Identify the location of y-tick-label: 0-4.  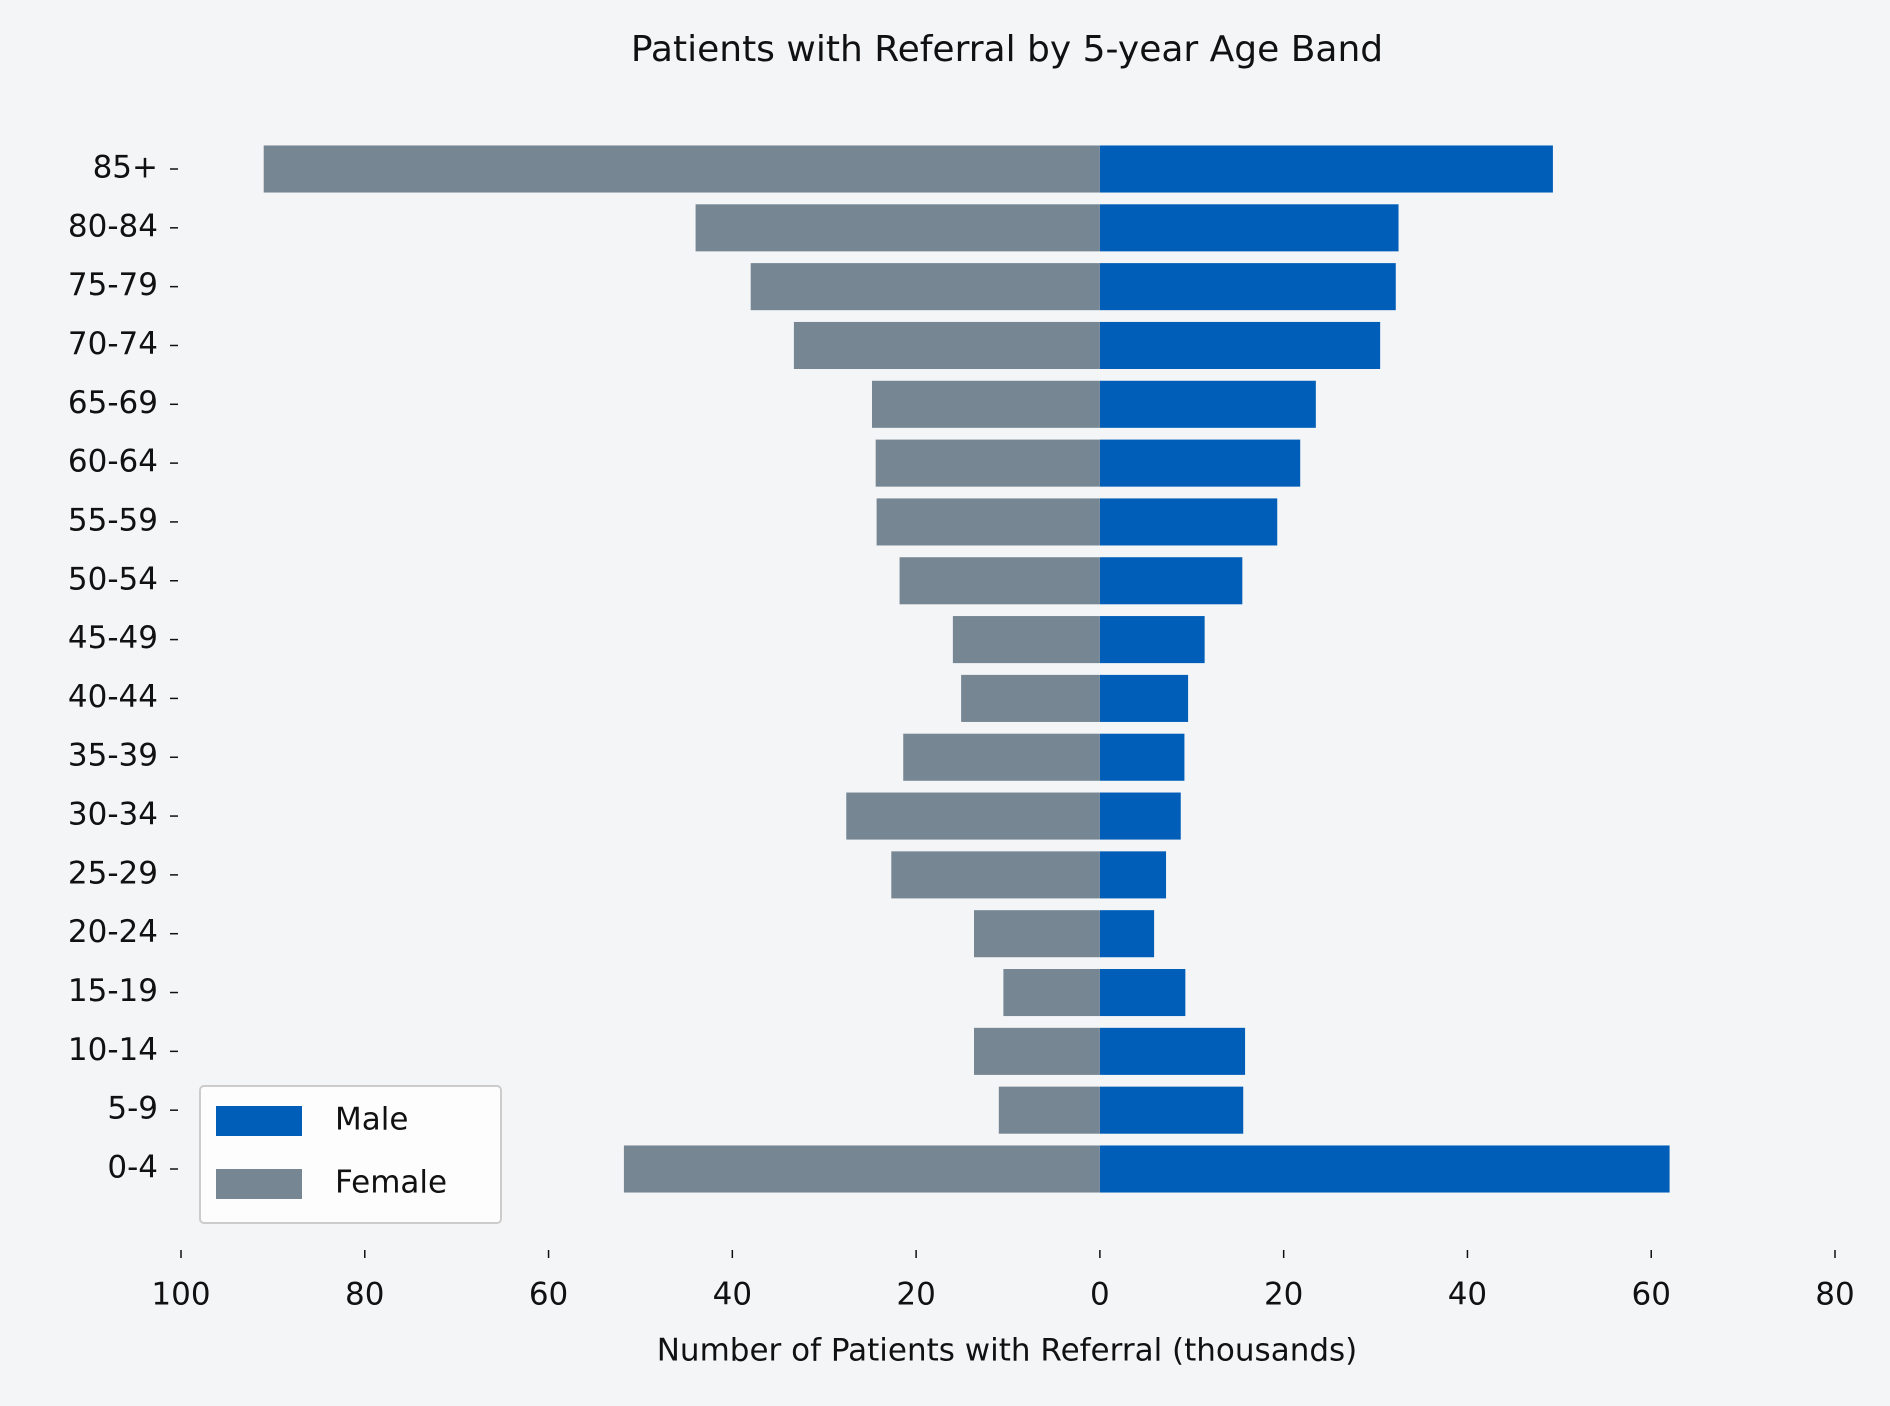
(132, 1168).